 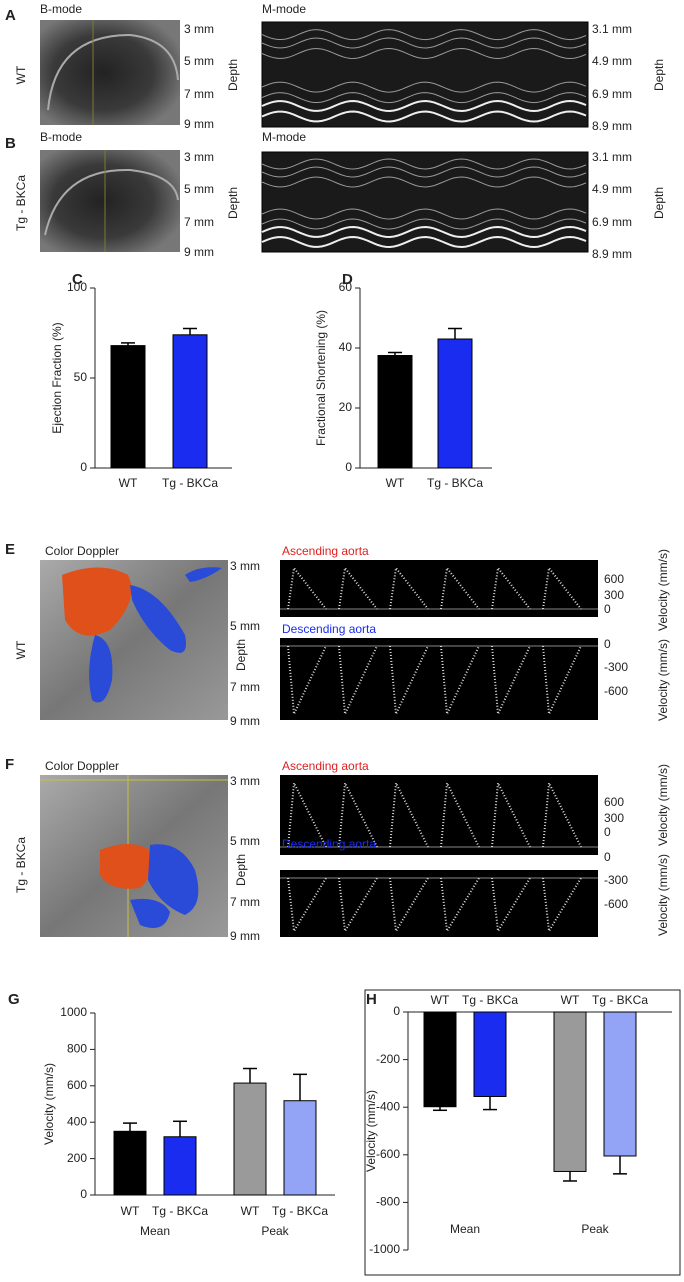 What do you see at coordinates (614, 818) in the screenshot?
I see `velocity-tick: 300` at bounding box center [614, 818].